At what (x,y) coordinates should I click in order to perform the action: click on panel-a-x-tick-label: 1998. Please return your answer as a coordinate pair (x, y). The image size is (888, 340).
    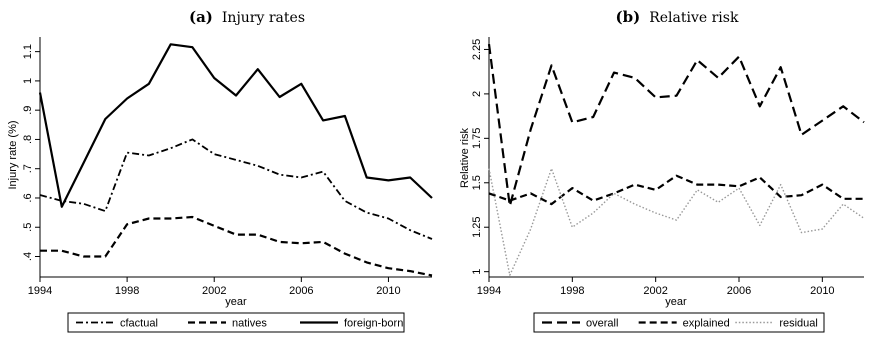
    Looking at the image, I should click on (127, 291).